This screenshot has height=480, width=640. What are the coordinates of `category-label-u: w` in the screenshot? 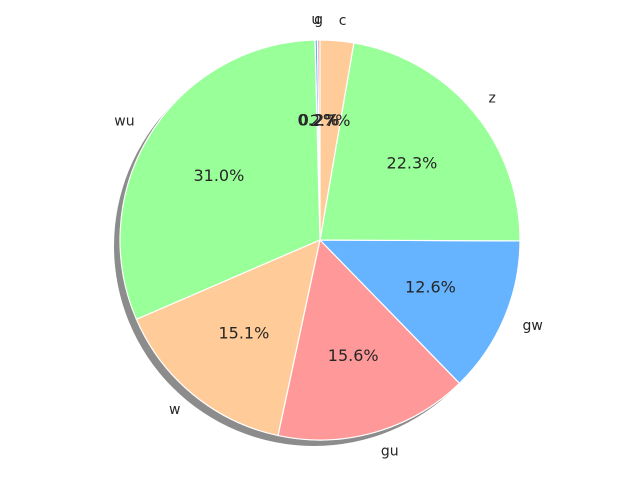 It's located at (174, 410).